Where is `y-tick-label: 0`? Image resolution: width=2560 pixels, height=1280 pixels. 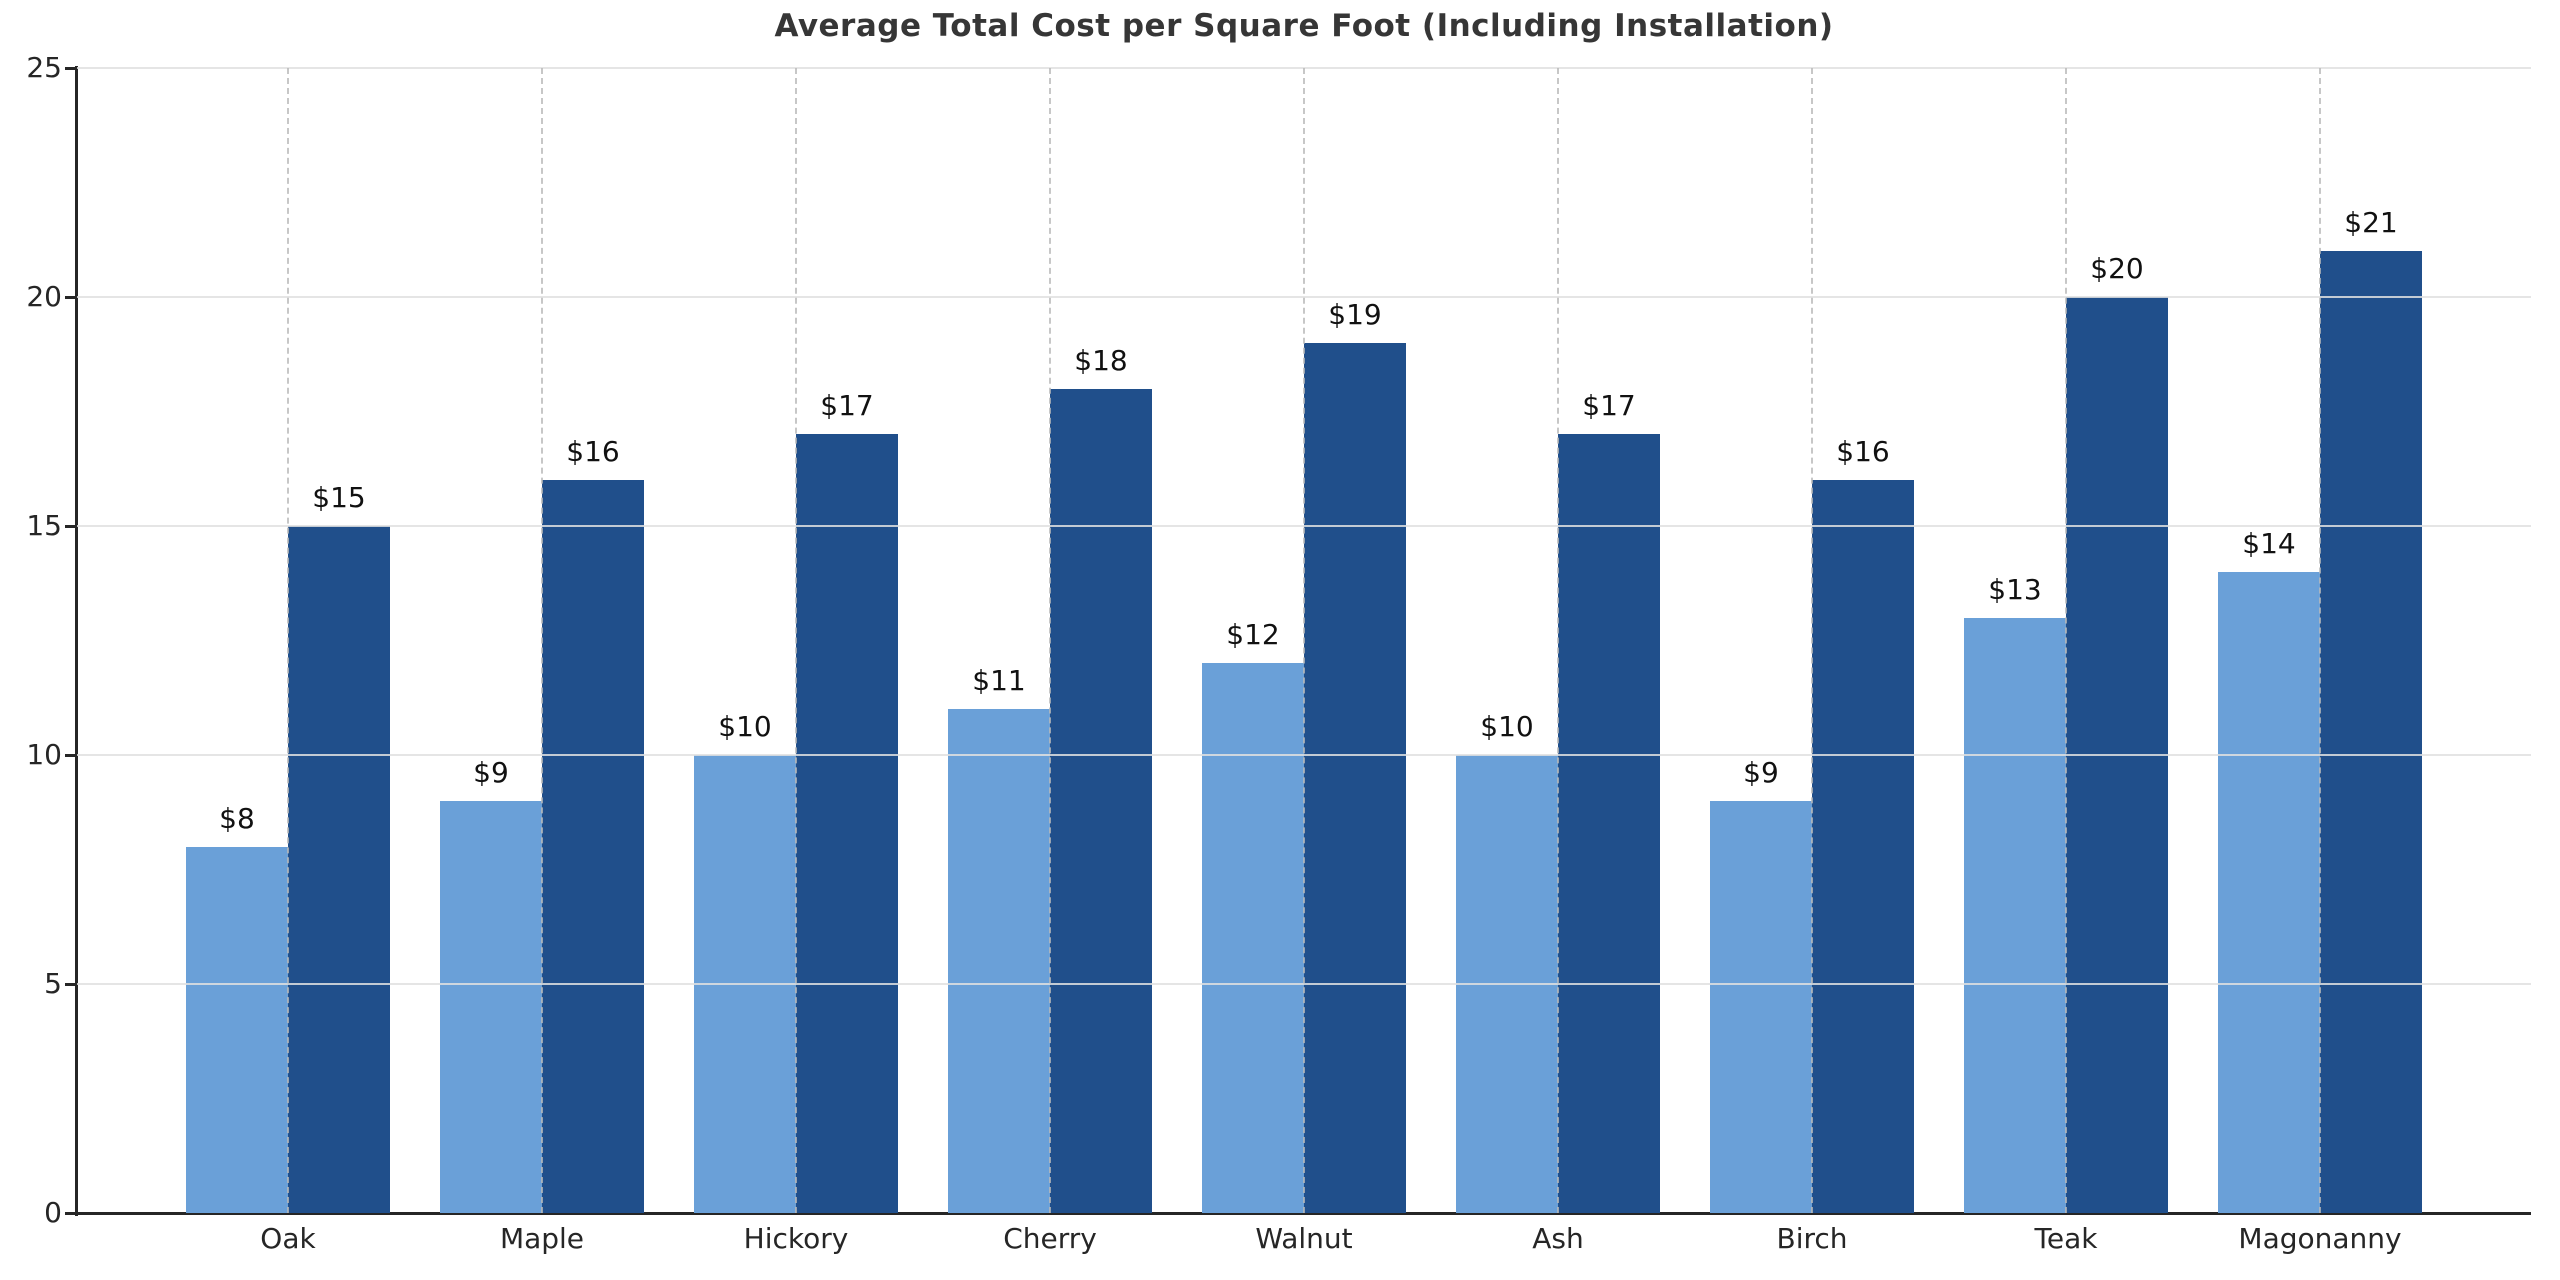 y-tick-label: 0 is located at coordinates (53, 1212).